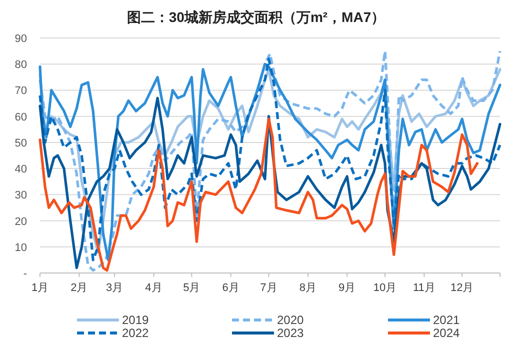  I want to click on chart-title: 图二：30城新房成交面积（万m²，MA7）, so click(256, 17).